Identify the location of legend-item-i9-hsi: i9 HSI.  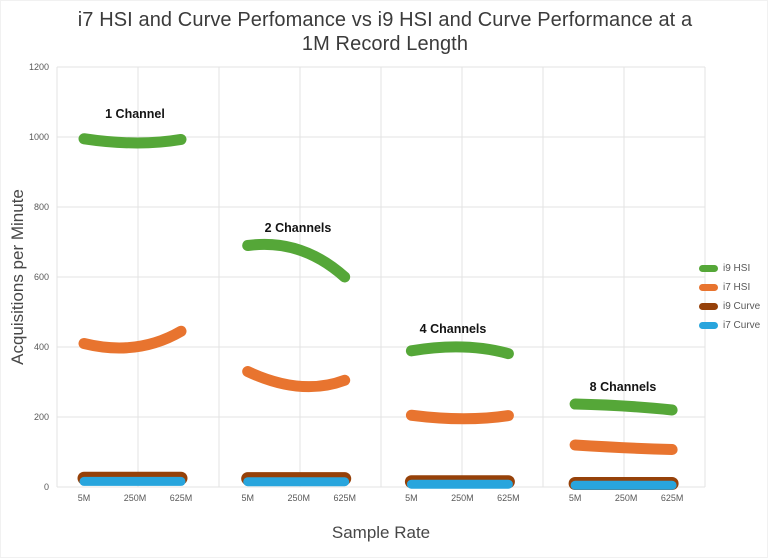
(729, 268).